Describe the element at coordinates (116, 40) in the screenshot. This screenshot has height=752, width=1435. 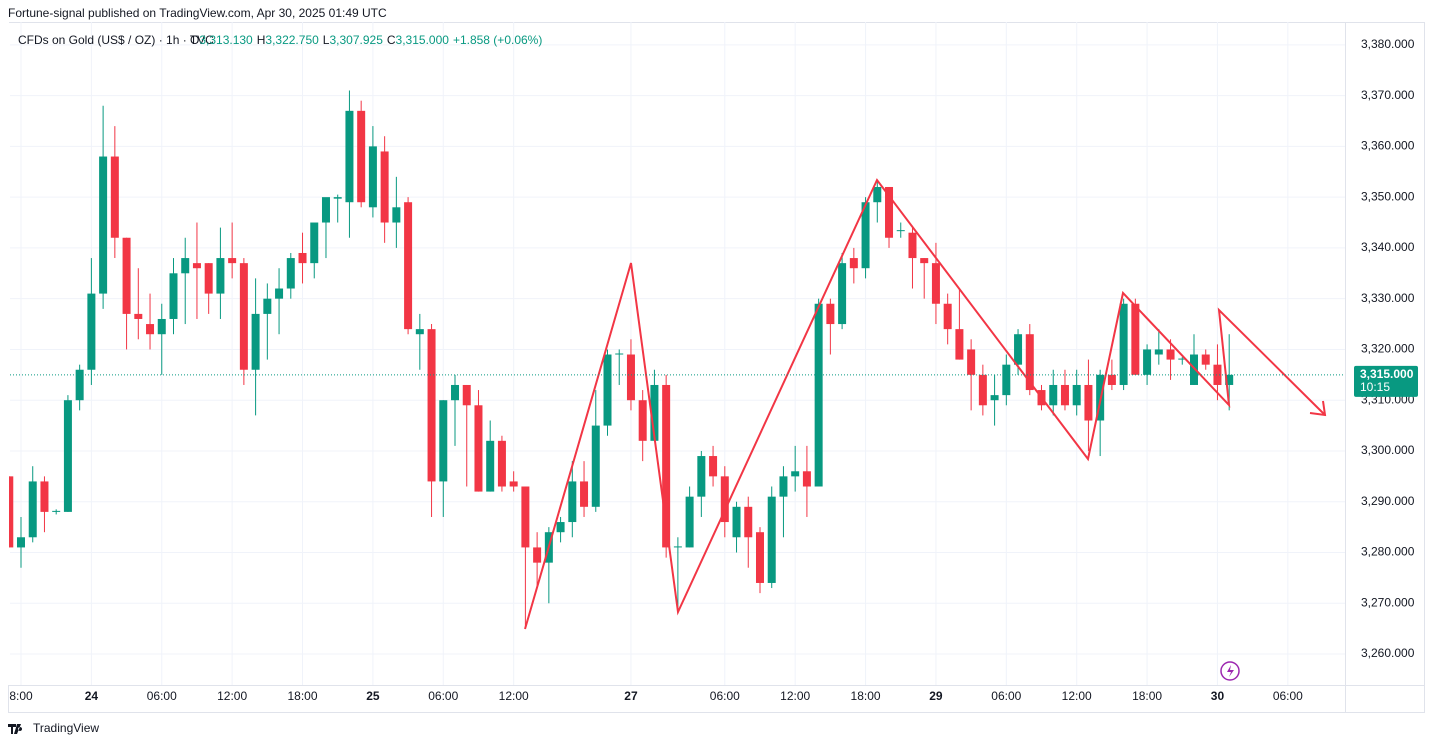
I see `symbol: CFDs on Gold (US$ / OZ) · 1h · TVC` at that location.